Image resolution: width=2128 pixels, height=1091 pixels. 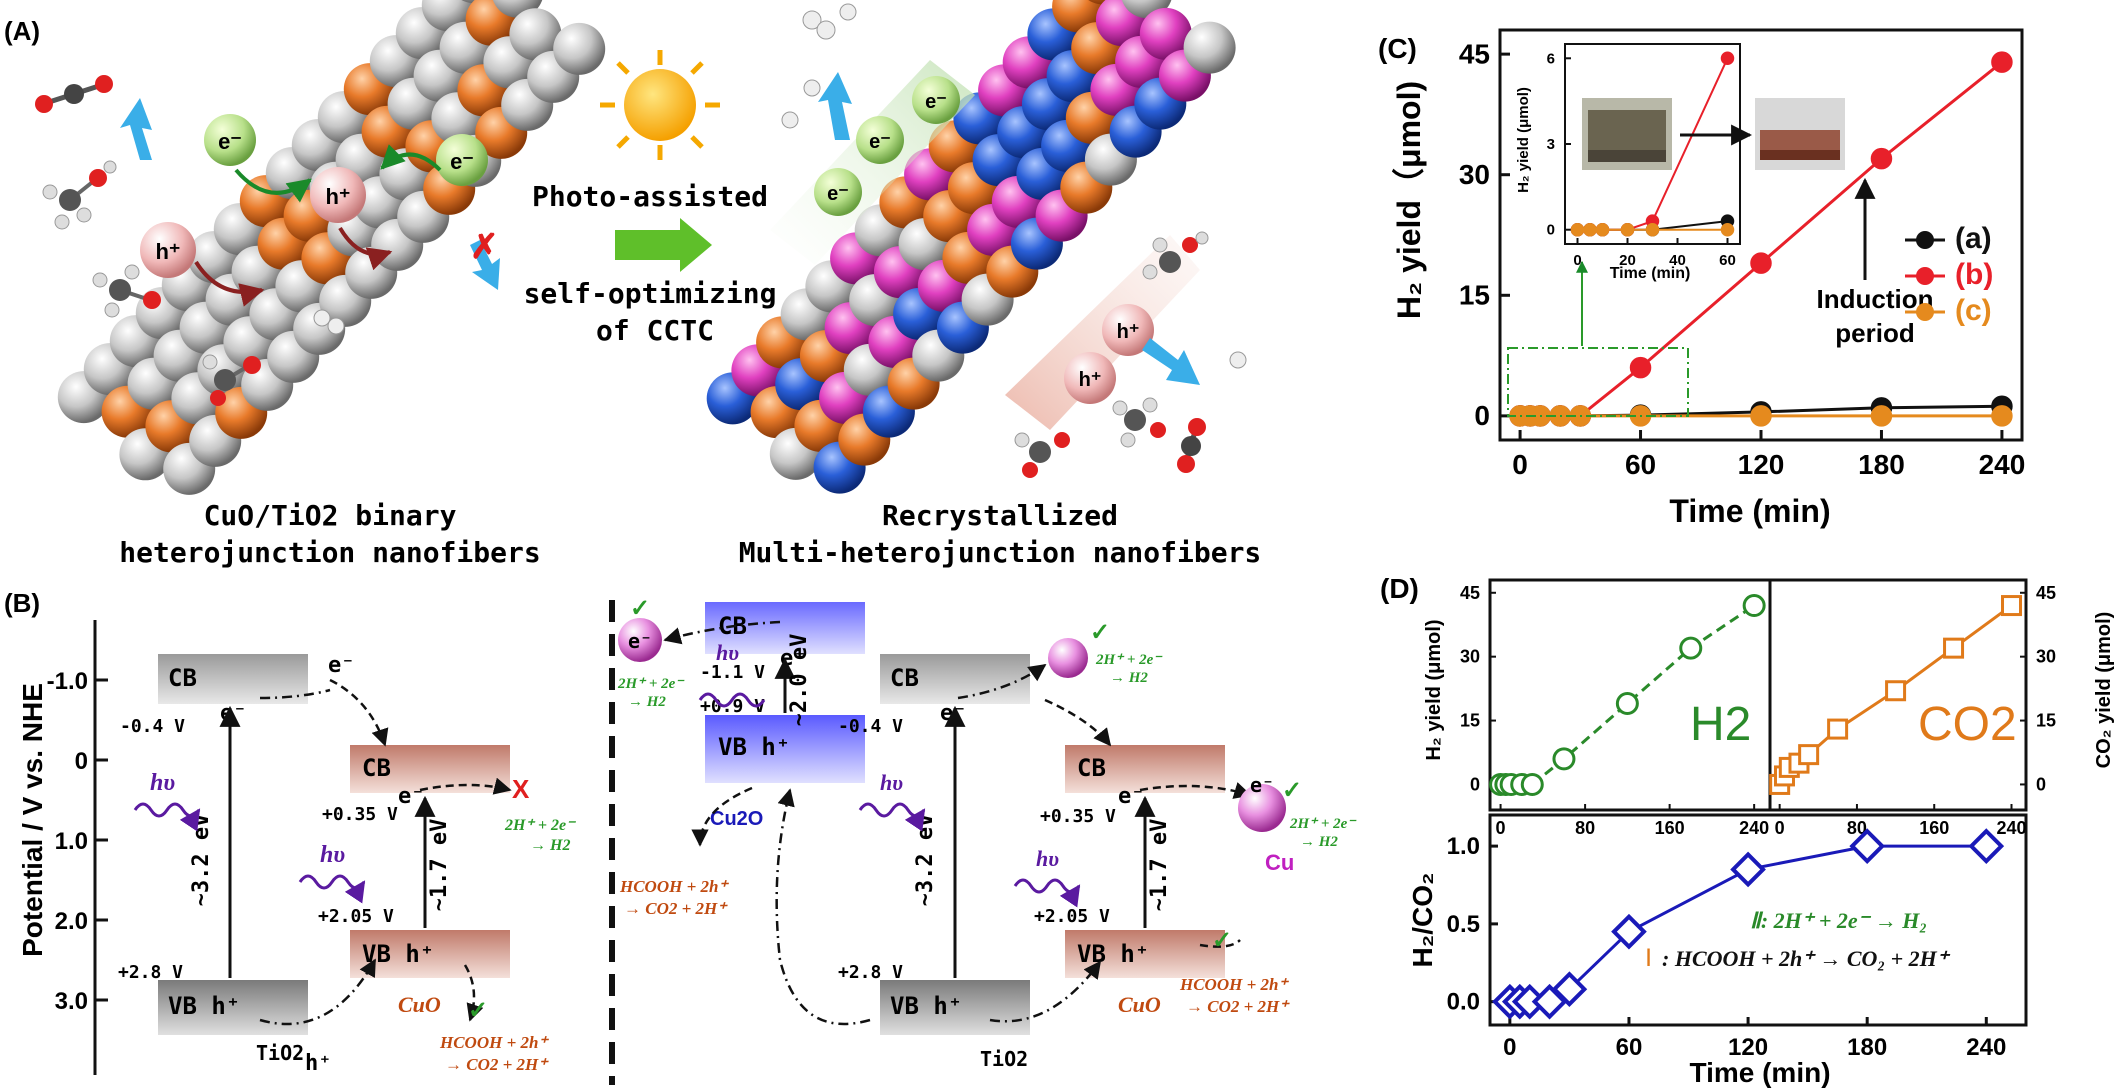 What do you see at coordinates (1399, 588) in the screenshot?
I see `panel-label-d: (D)` at bounding box center [1399, 588].